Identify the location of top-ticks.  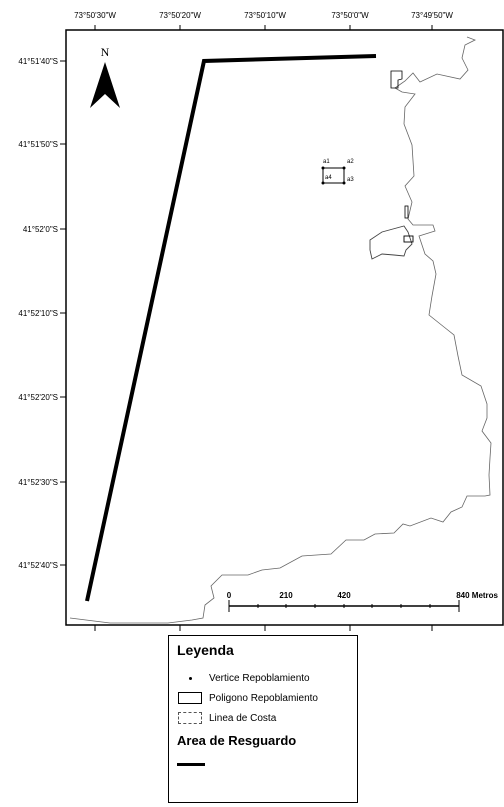
(263, 27).